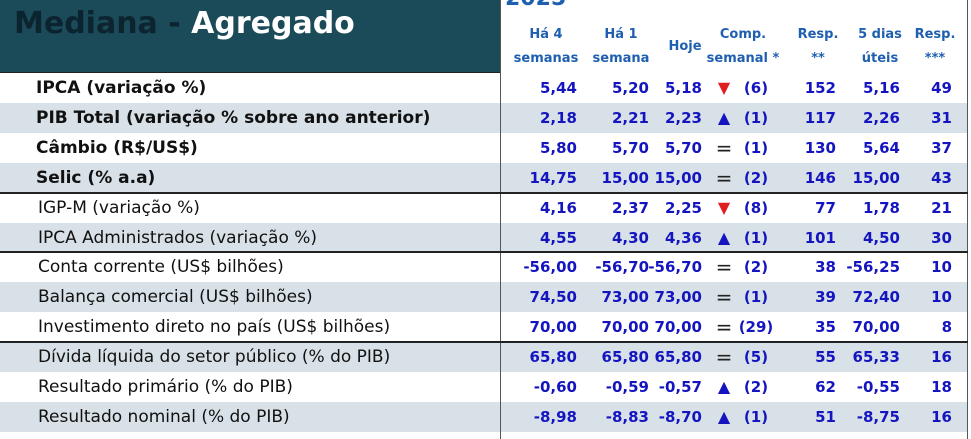  What do you see at coordinates (627, 387) in the screenshot?
I see `cell-value: -0,59` at bounding box center [627, 387].